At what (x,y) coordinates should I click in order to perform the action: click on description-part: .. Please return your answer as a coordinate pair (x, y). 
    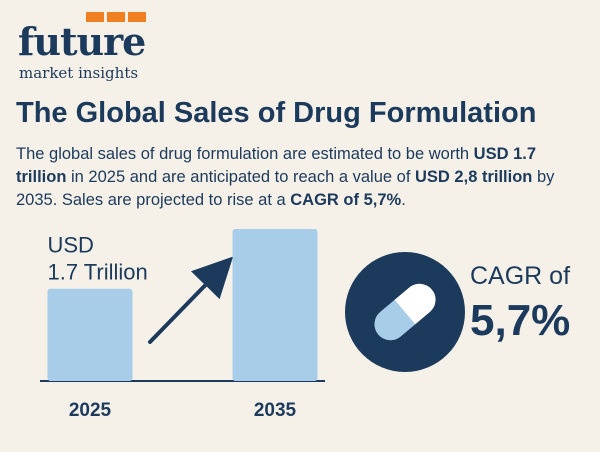
    Looking at the image, I should click on (403, 200).